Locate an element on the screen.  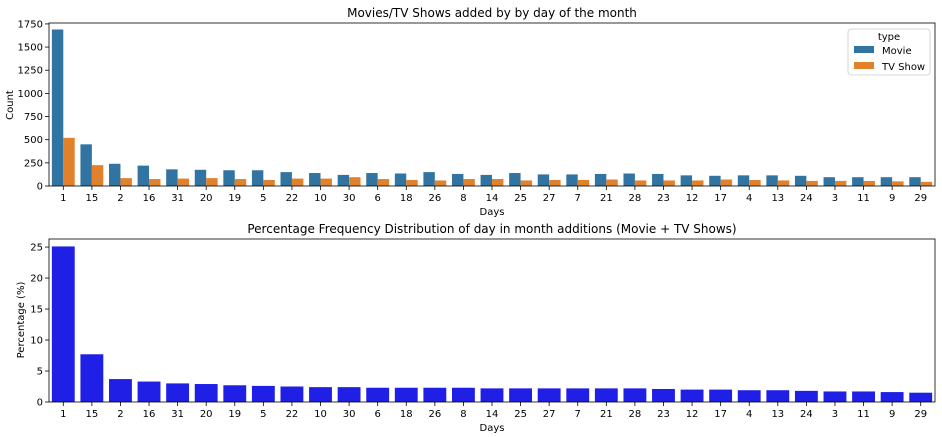
x-tick-label: 8 is located at coordinates (463, 198).